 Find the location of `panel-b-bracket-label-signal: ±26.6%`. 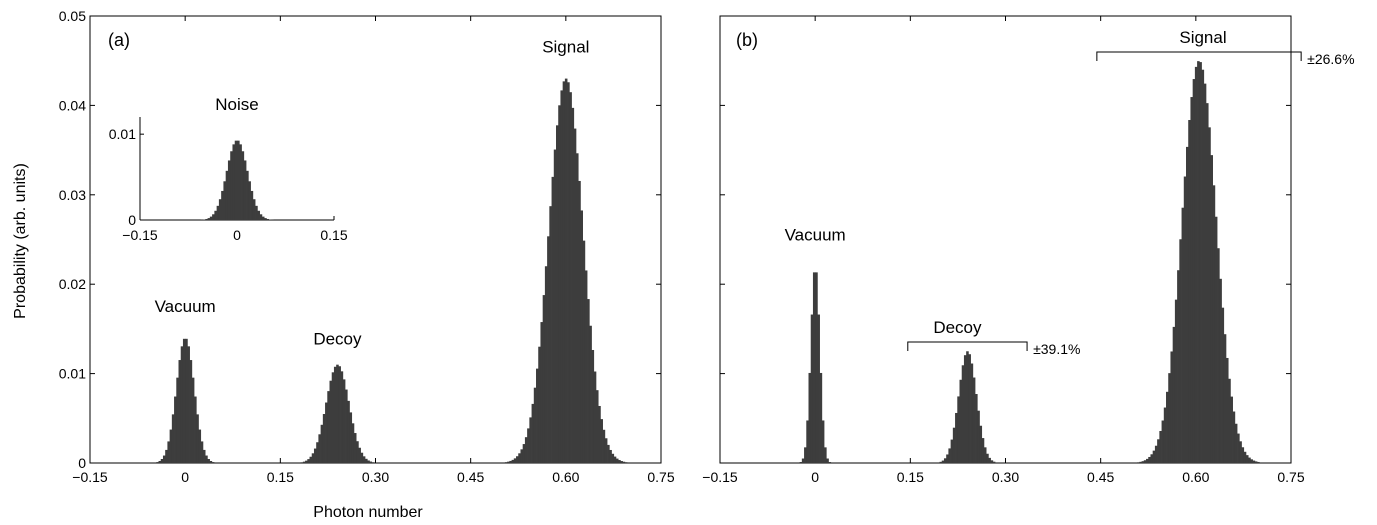

panel-b-bracket-label-signal: ±26.6% is located at coordinates (1330, 59).